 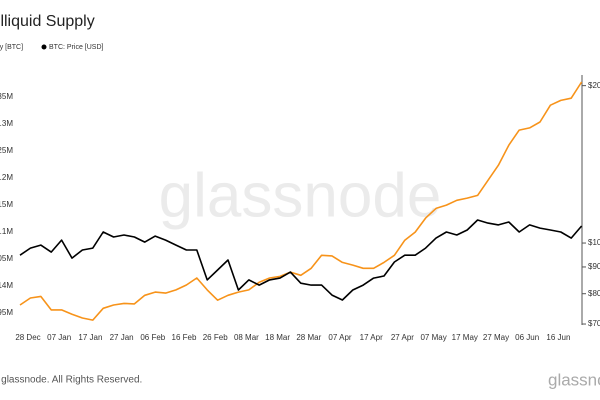 I want to click on x-tick-label: 27 May, so click(x=496, y=337).